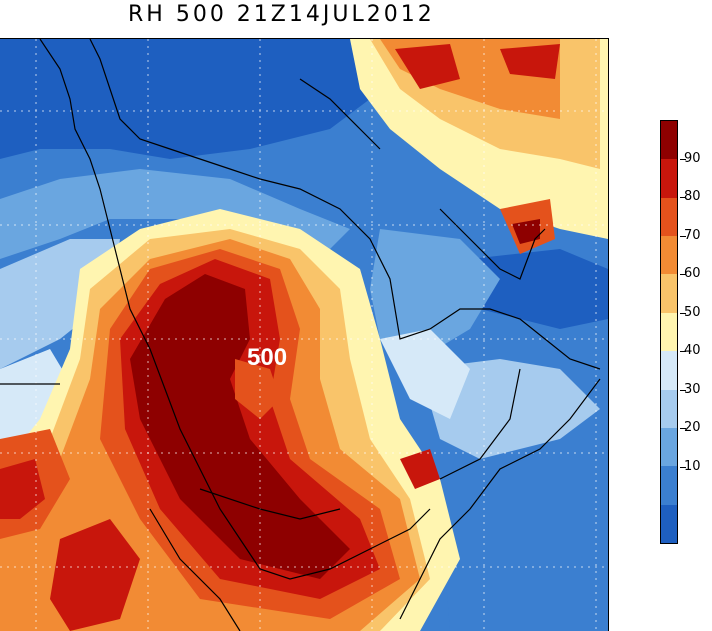  I want to click on mid-blue-gulf, so click(435, 294).